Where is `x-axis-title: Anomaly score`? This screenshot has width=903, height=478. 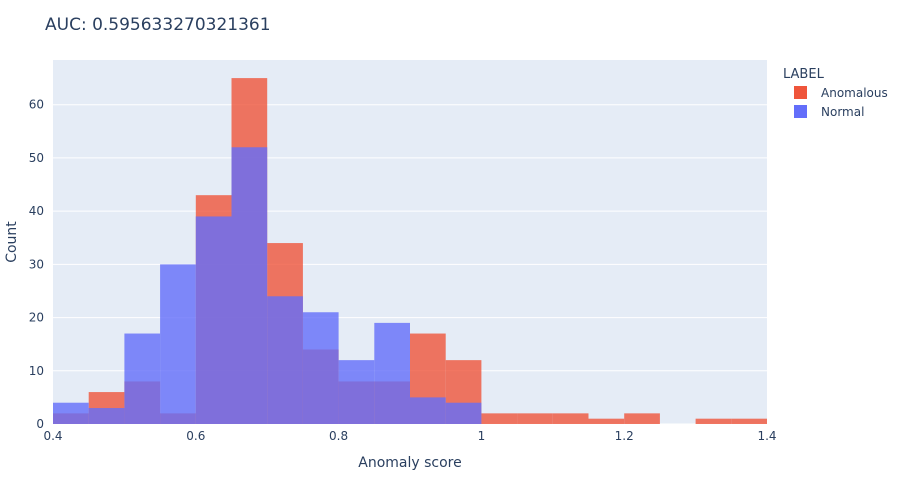 x-axis-title: Anomaly score is located at coordinates (409, 463).